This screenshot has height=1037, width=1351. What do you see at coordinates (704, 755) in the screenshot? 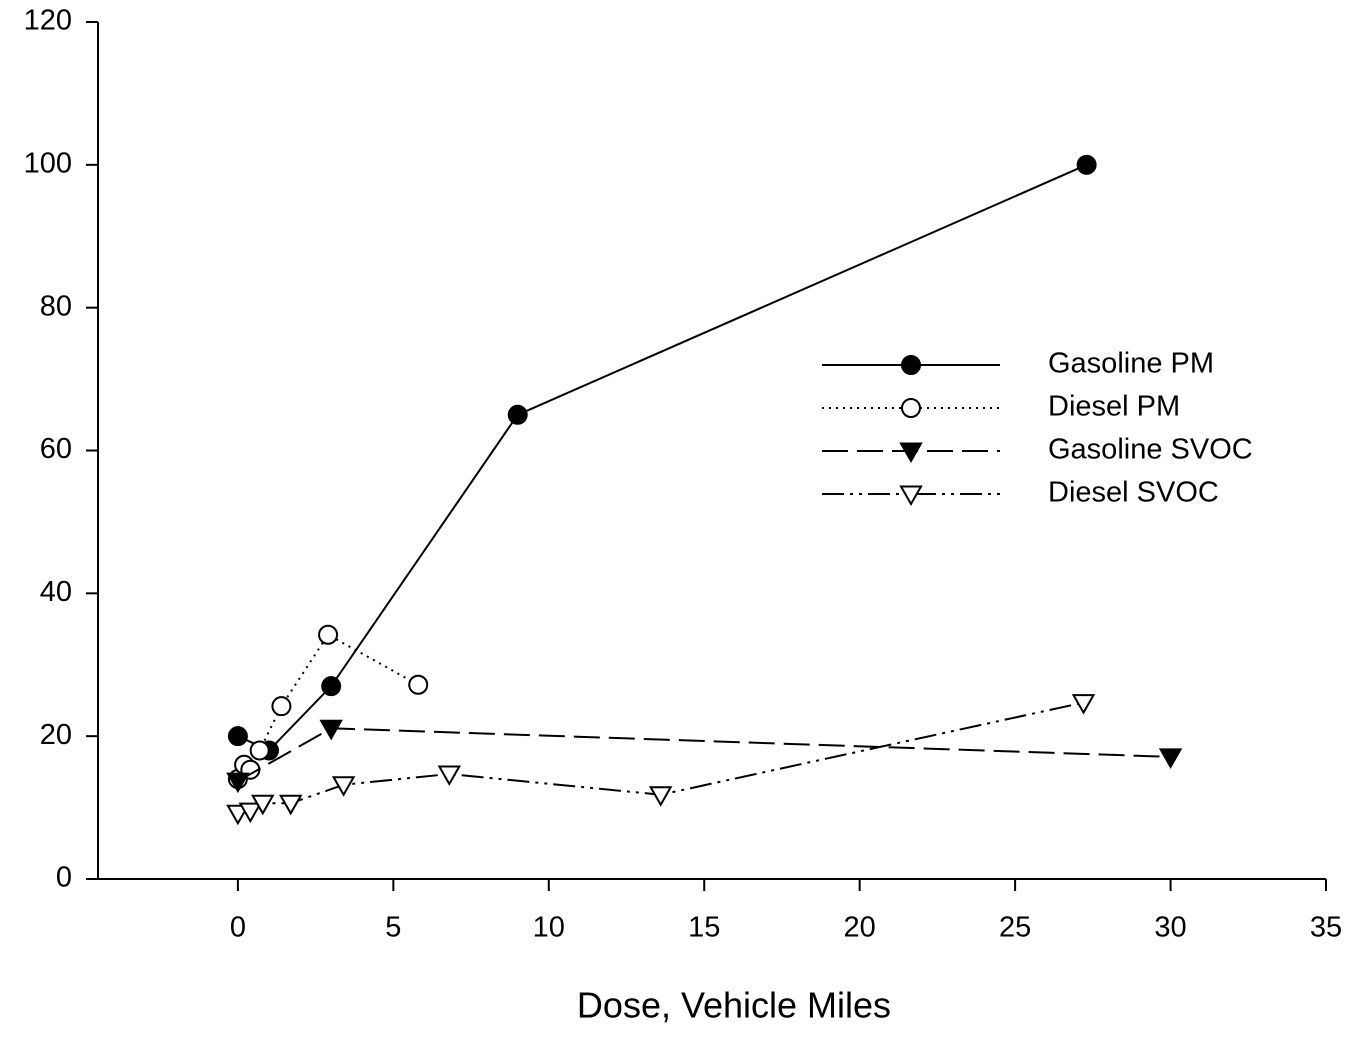
I see `series-line` at bounding box center [704, 755].